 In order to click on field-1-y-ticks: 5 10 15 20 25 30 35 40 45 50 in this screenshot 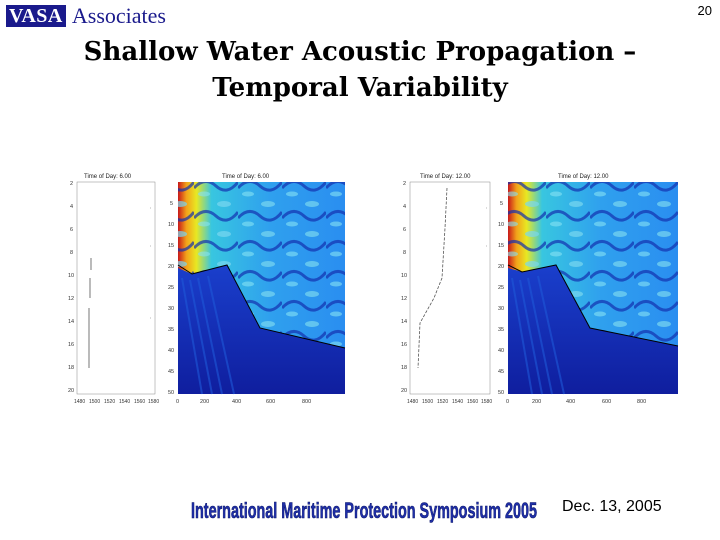, I will do `click(171, 298)`.